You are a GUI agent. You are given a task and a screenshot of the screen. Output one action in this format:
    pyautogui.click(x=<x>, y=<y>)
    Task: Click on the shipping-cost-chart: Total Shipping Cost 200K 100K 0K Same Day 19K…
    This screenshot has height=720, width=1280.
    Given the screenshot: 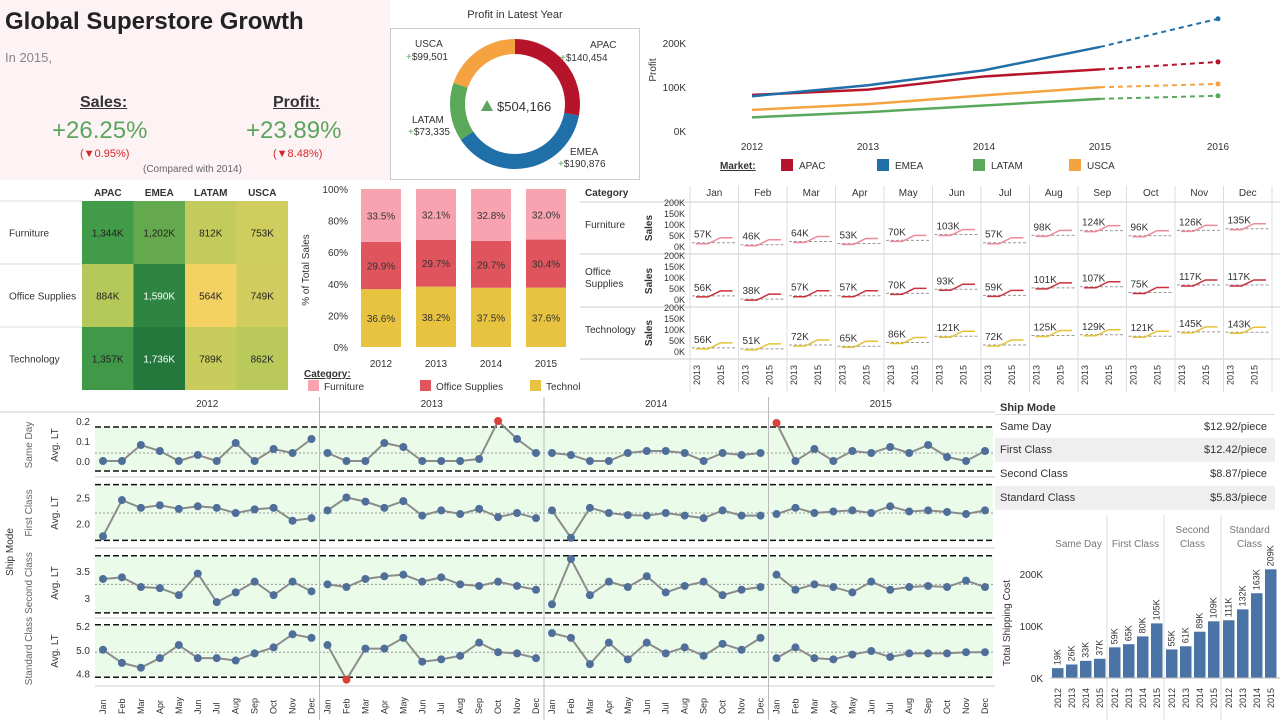 What is the action you would take?
    pyautogui.click(x=1141, y=617)
    